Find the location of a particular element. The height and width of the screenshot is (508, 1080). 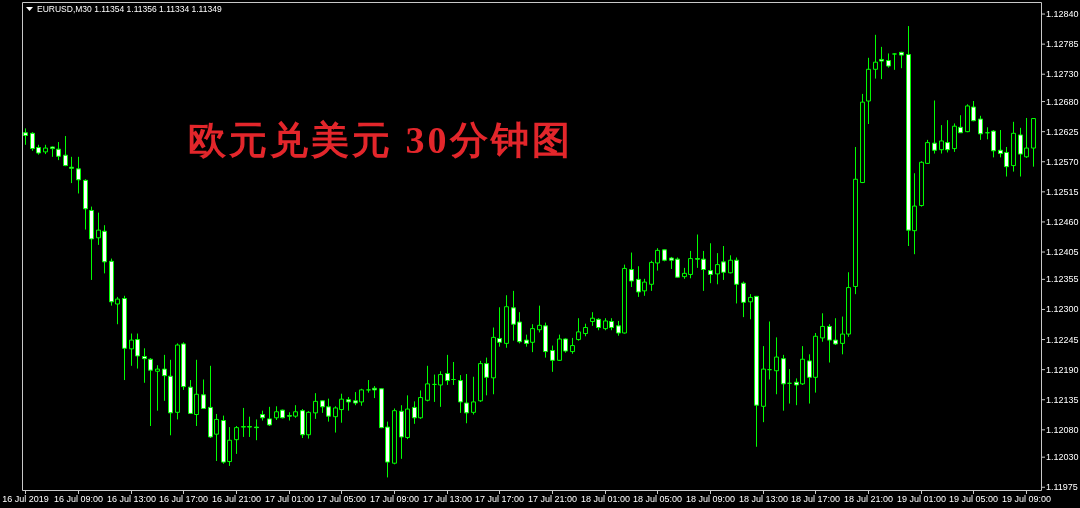

x-tick-label: 17 Jul 13:00 is located at coordinates (447, 499).